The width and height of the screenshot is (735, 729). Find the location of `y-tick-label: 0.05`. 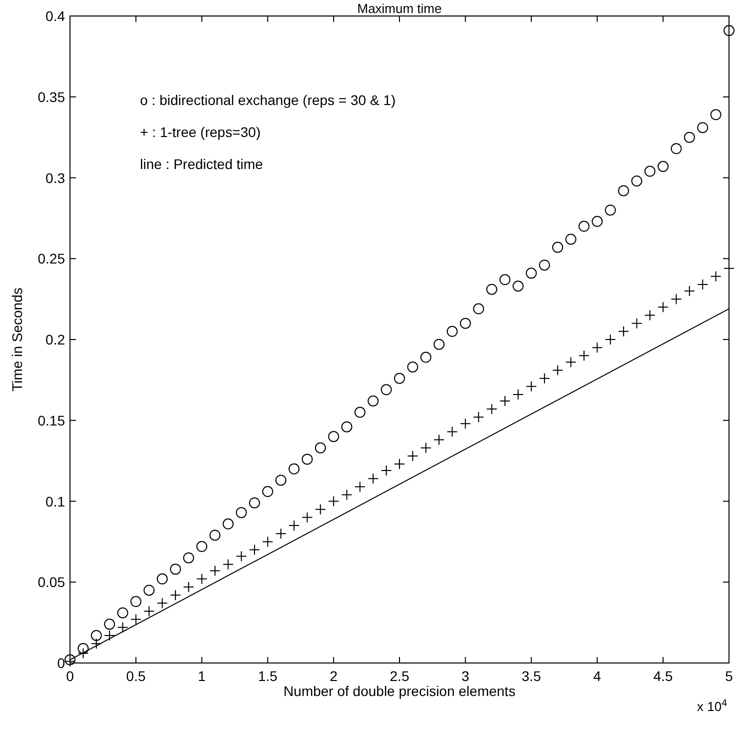

y-tick-label: 0.05 is located at coordinates (52, 582).